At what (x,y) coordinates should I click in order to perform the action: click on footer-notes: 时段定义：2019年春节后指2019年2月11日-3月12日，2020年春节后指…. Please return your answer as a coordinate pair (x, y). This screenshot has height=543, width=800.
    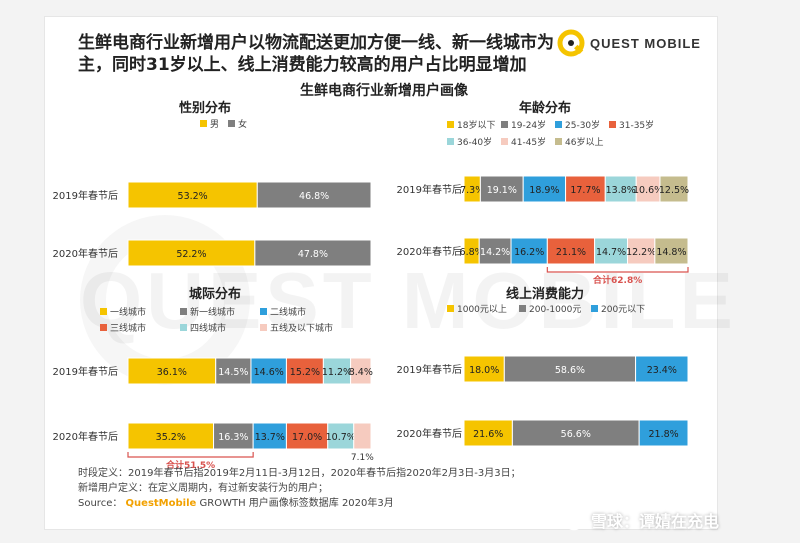
    Looking at the image, I should click on (299, 488).